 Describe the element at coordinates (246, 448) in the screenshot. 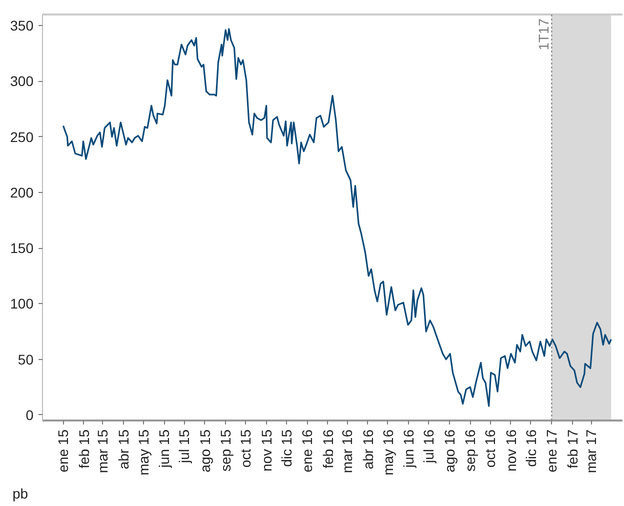

I see `x-tick-label: oct 15` at that location.